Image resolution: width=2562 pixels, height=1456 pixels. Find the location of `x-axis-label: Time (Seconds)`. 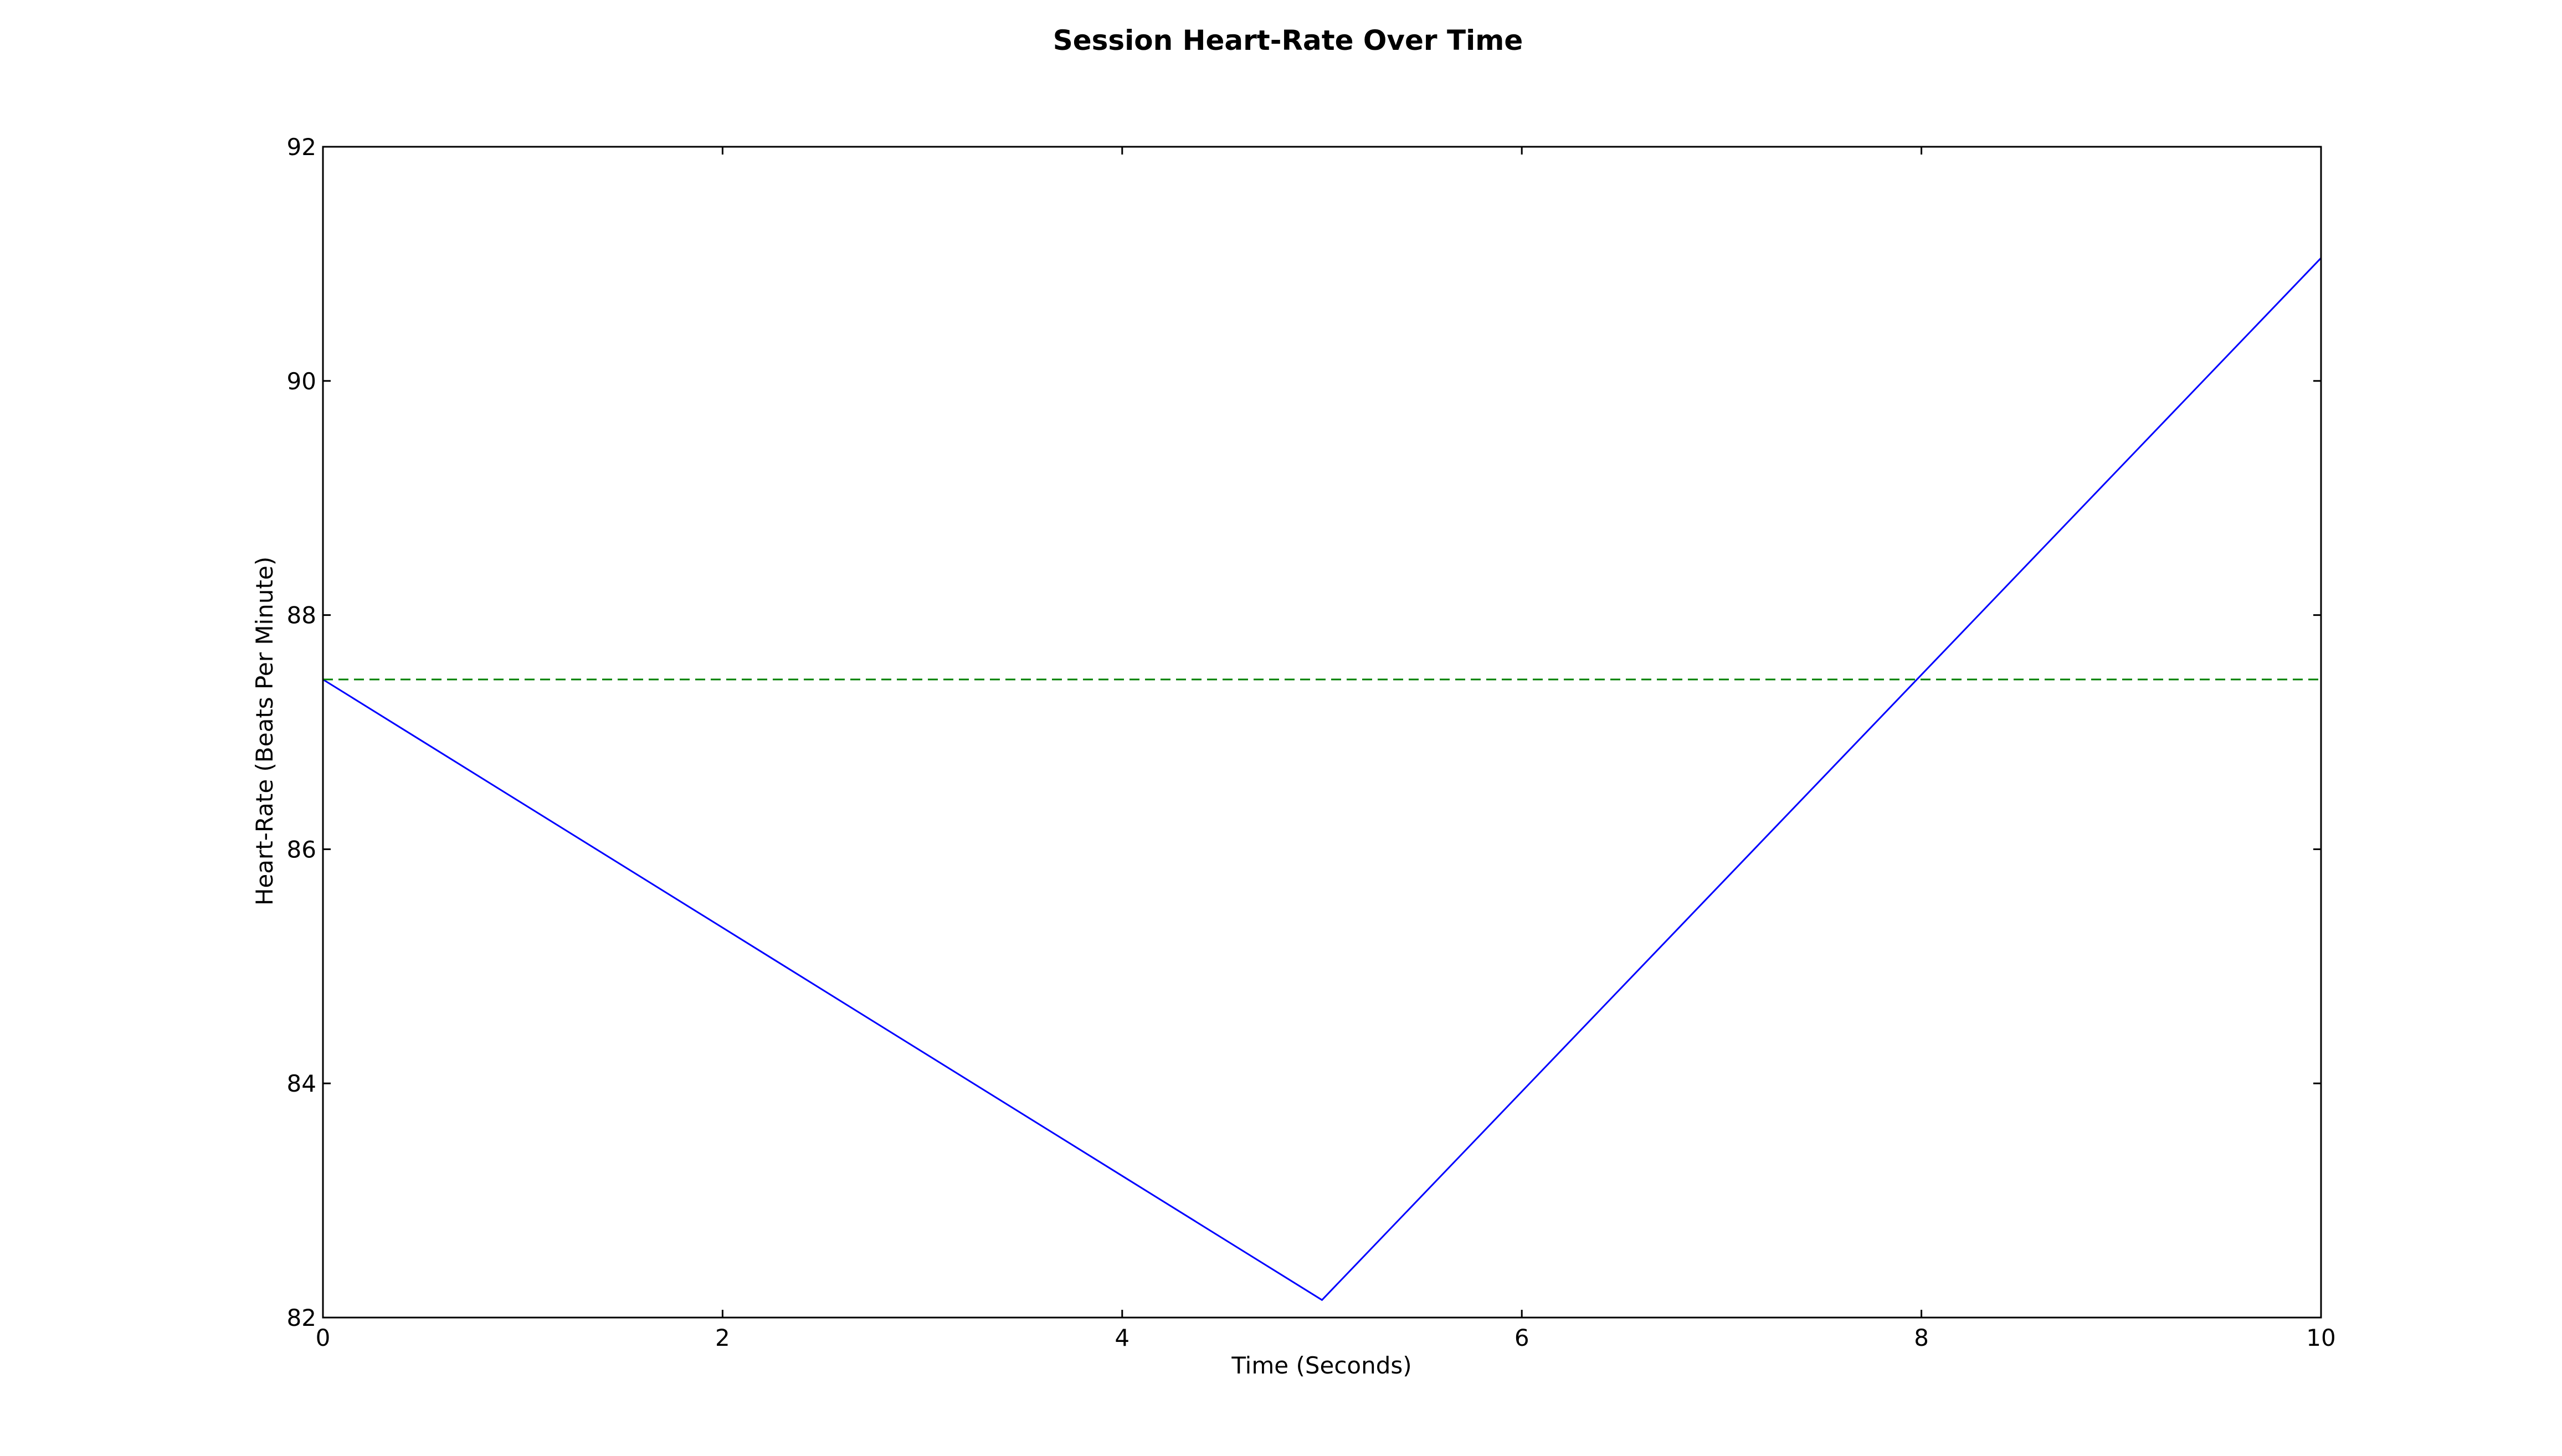

x-axis-label: Time (Seconds) is located at coordinates (1321, 1365).